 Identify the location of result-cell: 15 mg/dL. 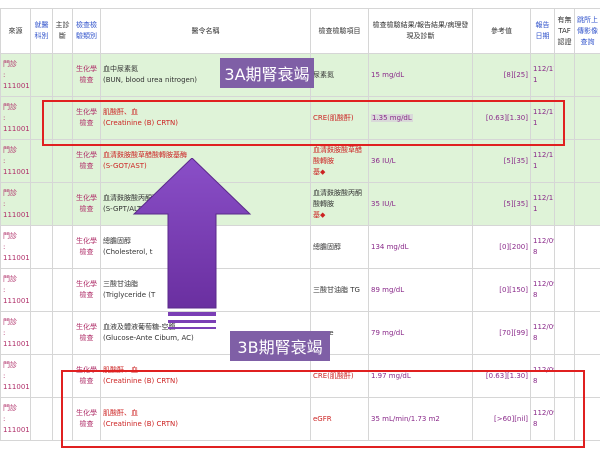
(420, 75).